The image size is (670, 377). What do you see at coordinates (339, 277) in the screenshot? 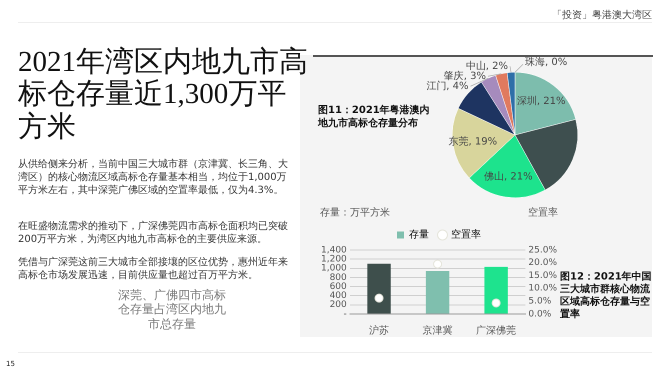
I see `y-tick-label: 800` at bounding box center [339, 277].